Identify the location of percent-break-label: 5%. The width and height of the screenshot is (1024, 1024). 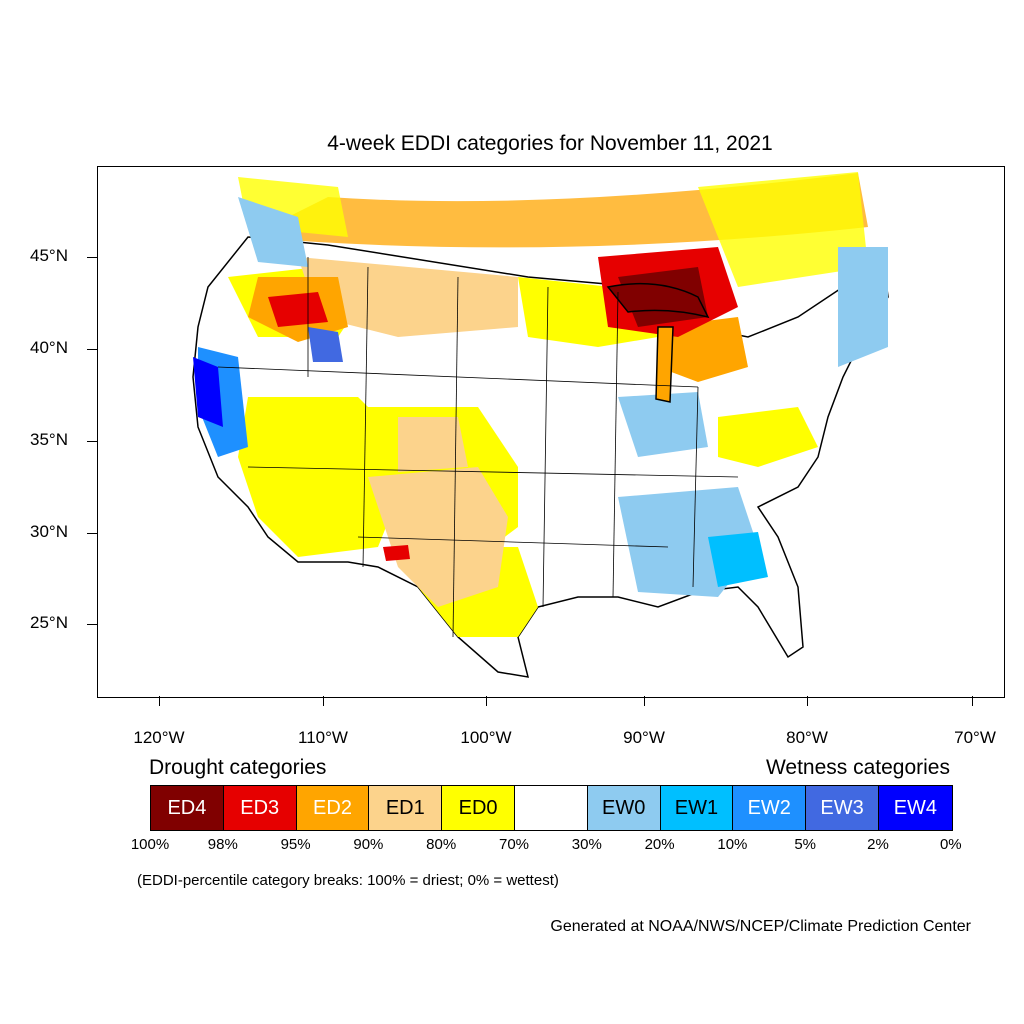
(805, 844).